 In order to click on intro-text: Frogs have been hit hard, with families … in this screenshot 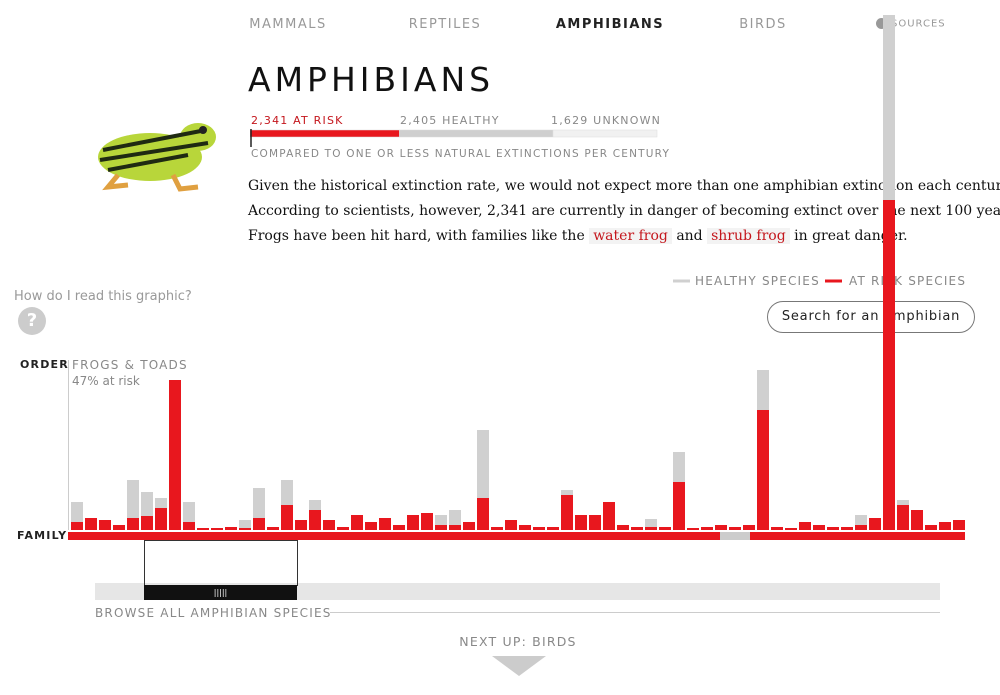, I will do `click(416, 236)`.